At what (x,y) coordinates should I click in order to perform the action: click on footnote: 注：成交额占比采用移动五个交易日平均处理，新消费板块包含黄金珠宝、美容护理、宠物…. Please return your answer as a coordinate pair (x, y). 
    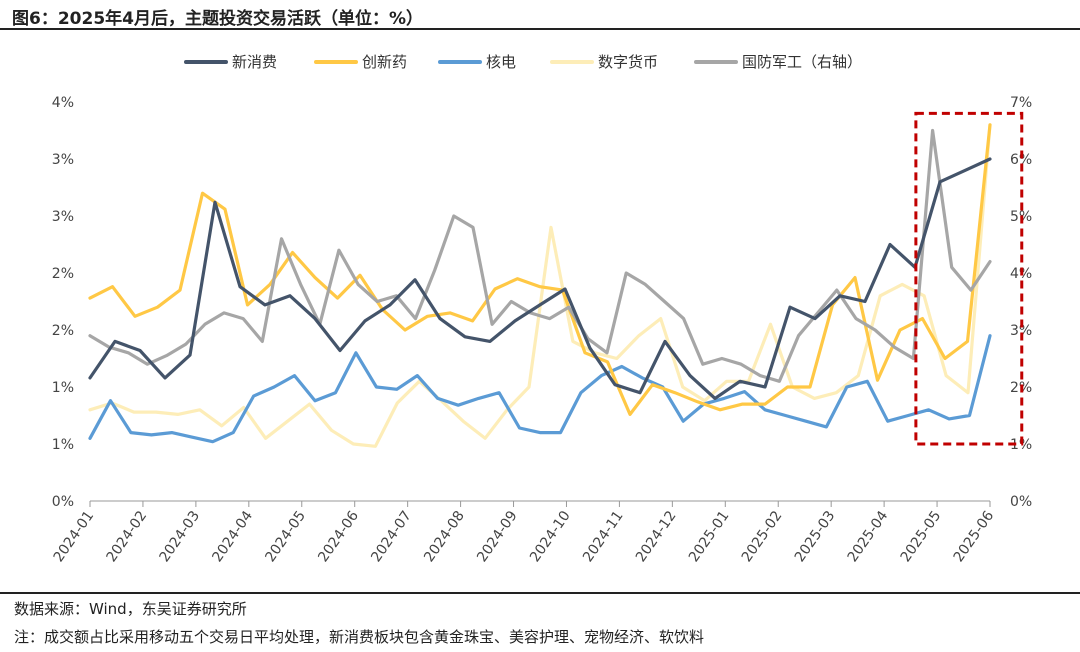
    Looking at the image, I should click on (359, 637).